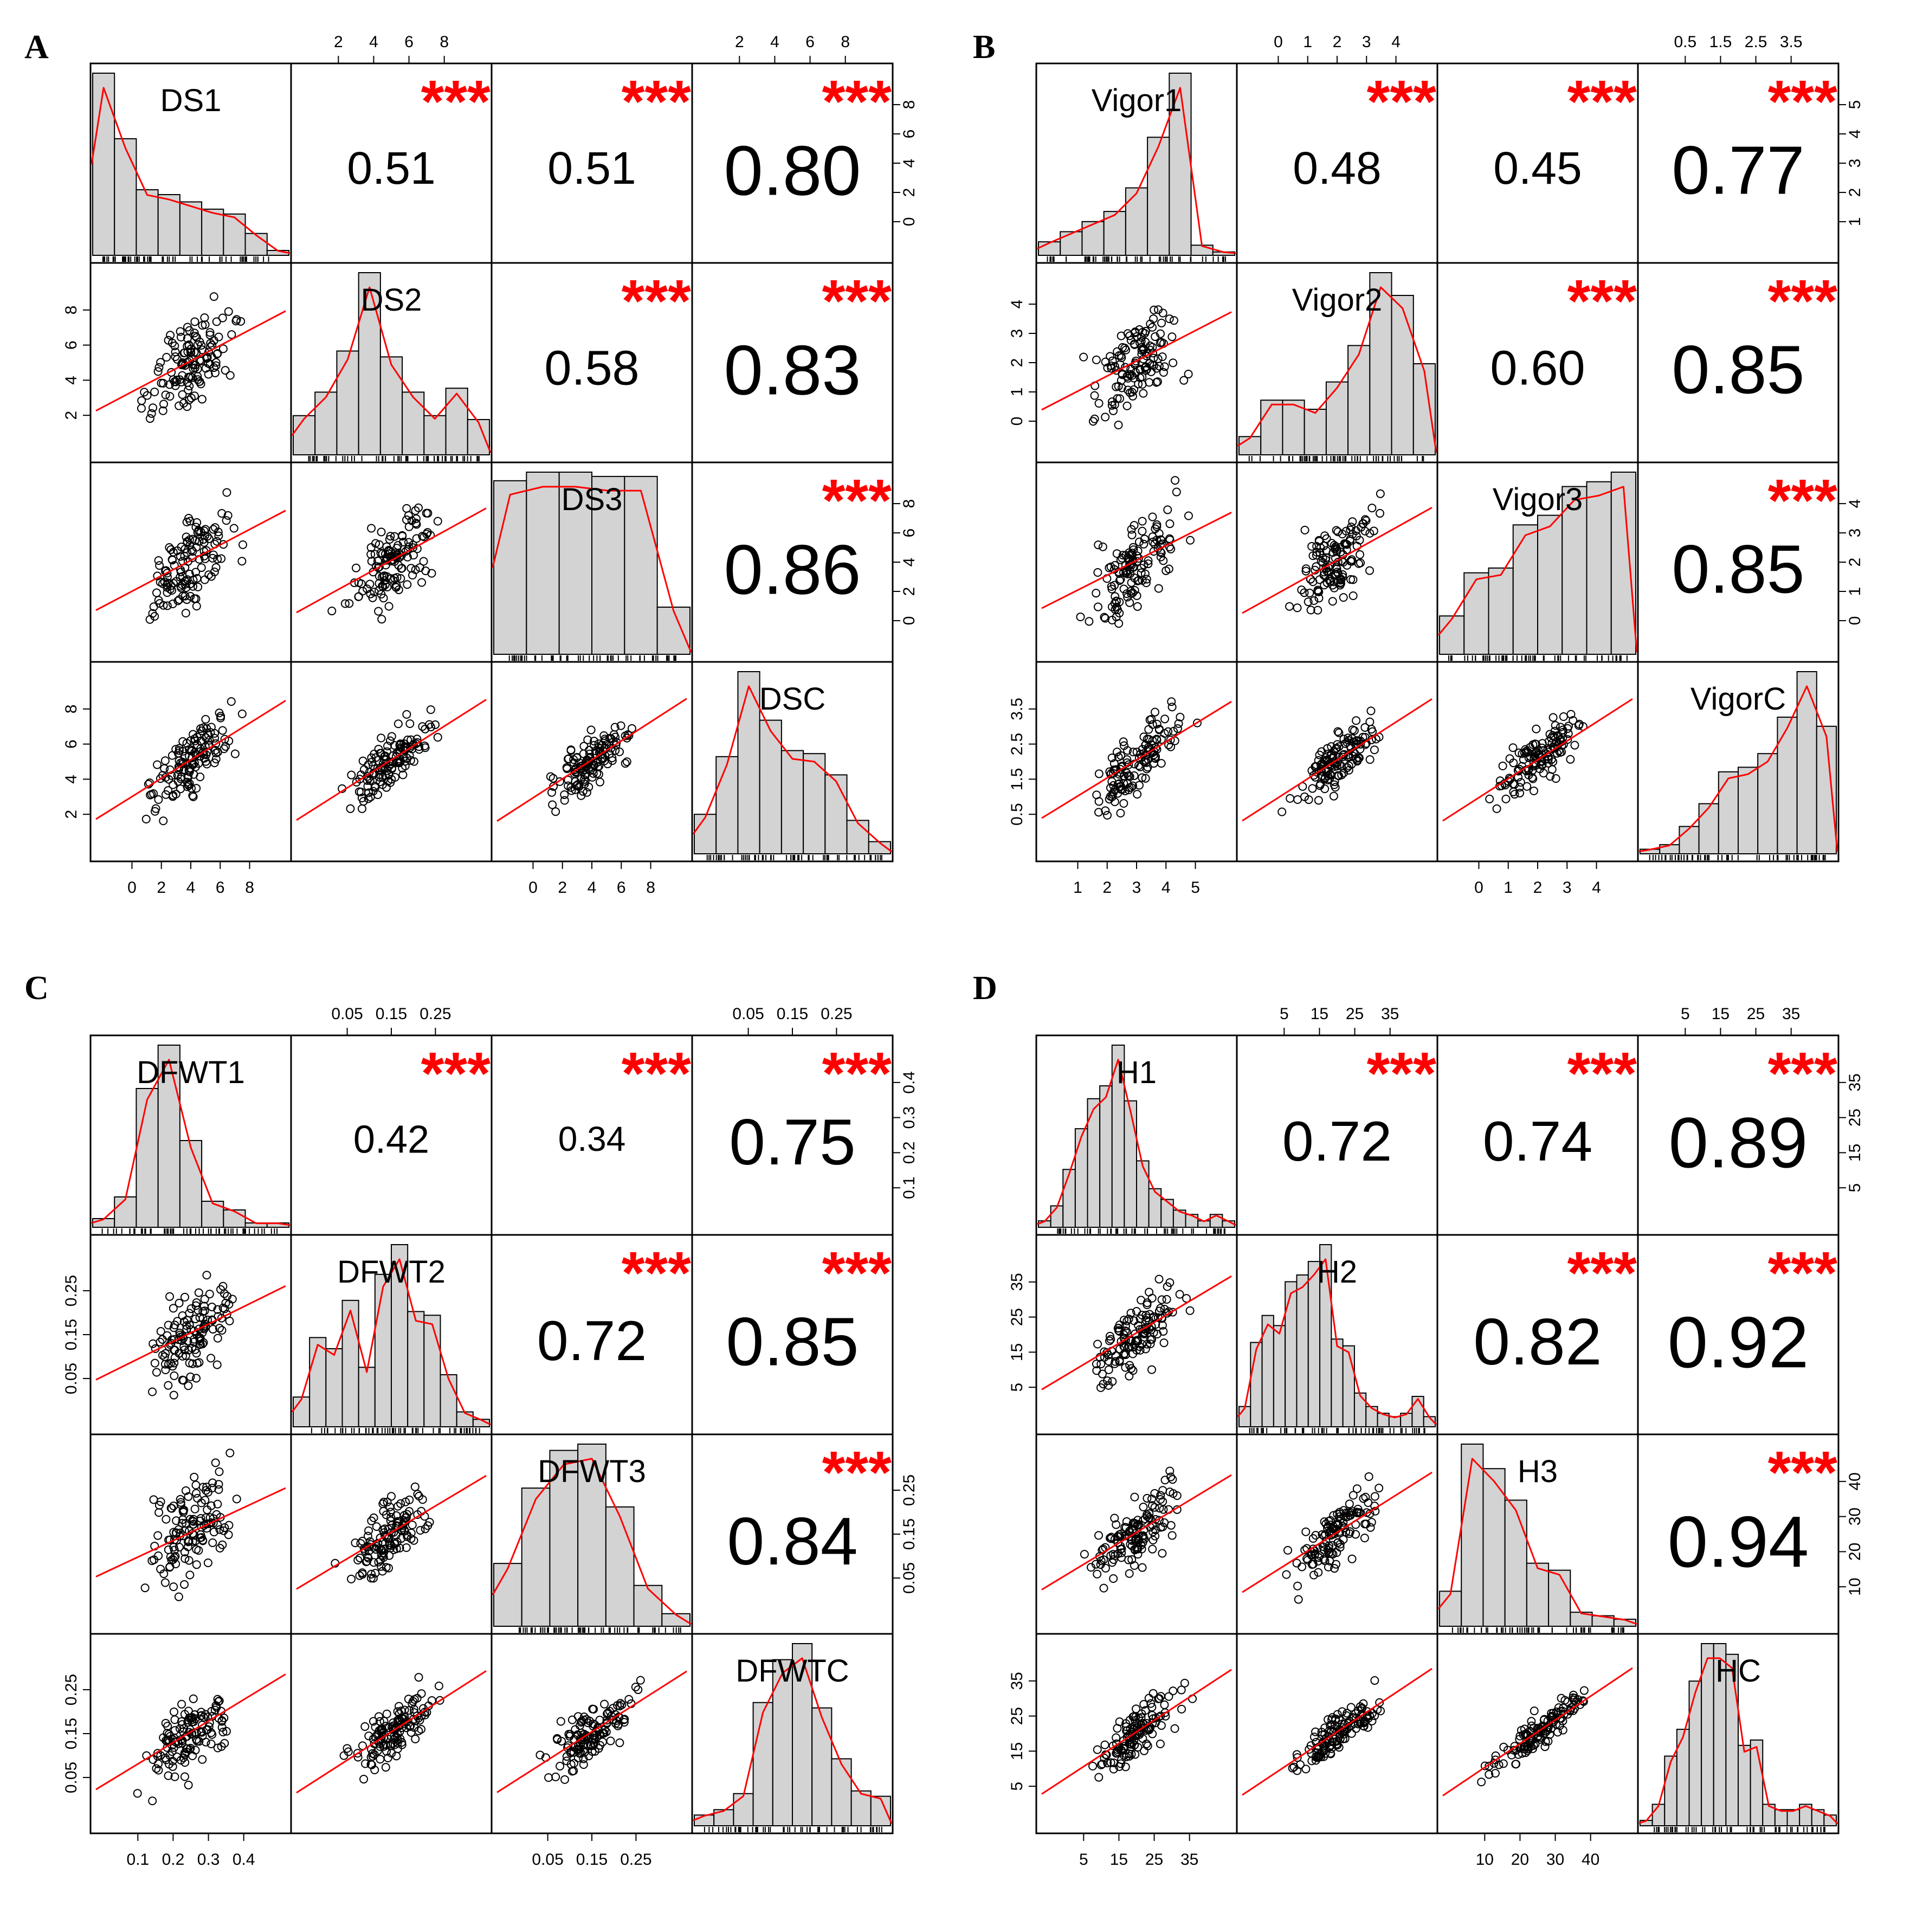 Image resolution: width=1910 pixels, height=1932 pixels. I want to click on left-tick-label: 0, so click(1017, 421).